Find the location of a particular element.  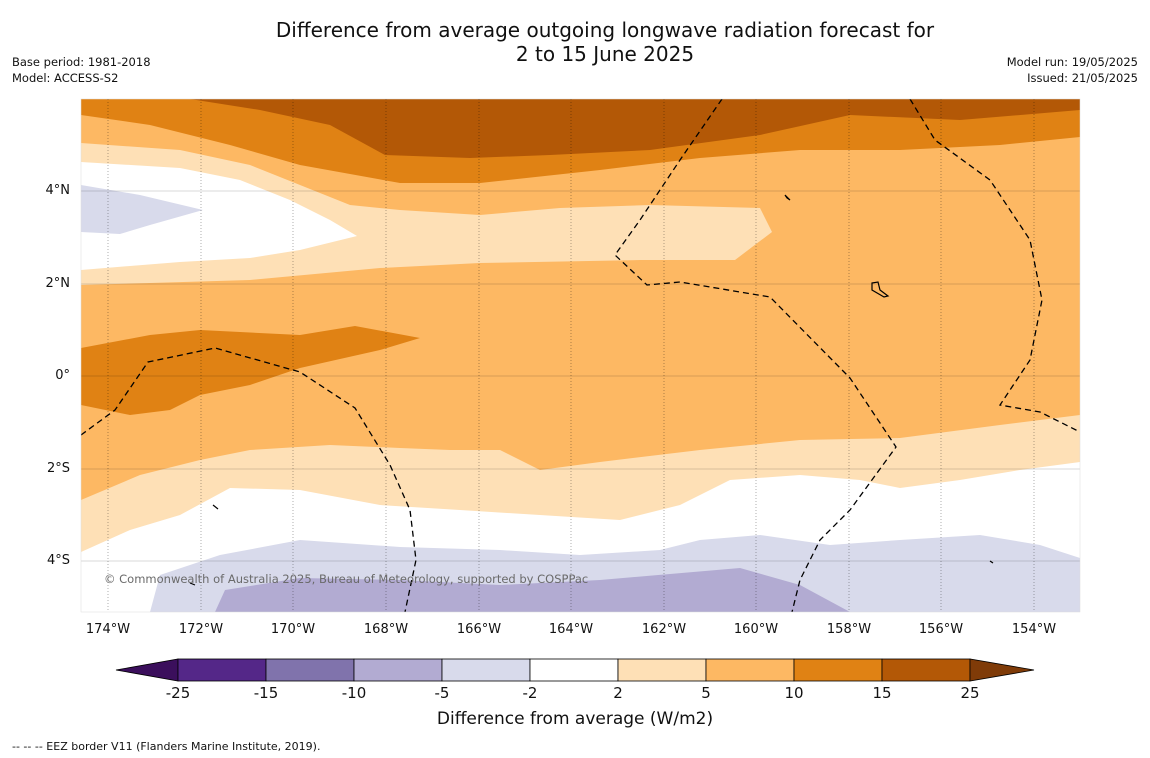

colorbar-tick-label: -5 is located at coordinates (442, 693).